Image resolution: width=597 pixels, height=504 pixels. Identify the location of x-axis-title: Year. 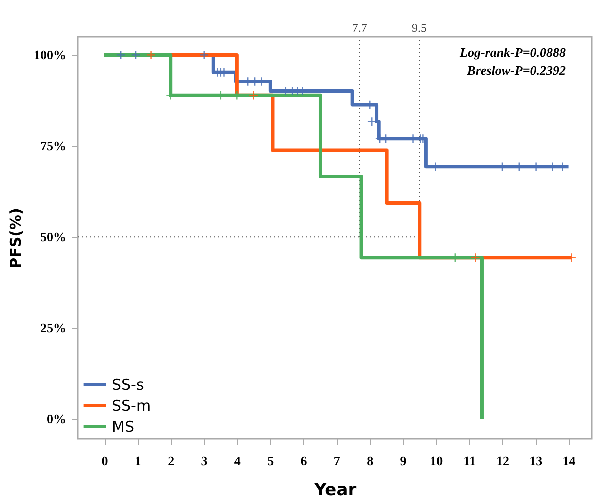
(335, 490).